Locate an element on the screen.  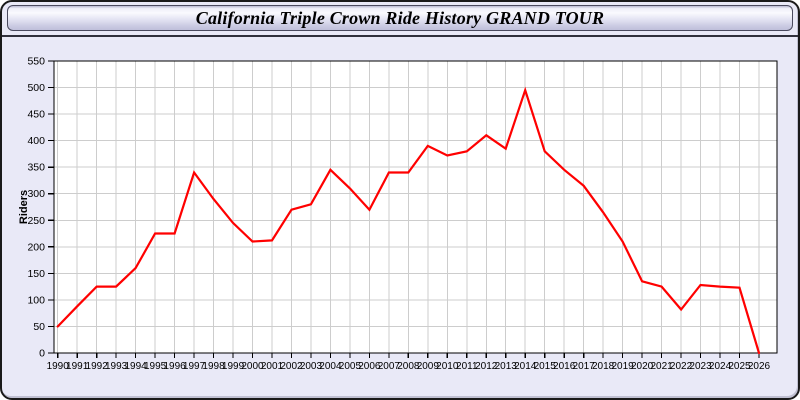
x-tick-label: 1996 is located at coordinates (174, 366).